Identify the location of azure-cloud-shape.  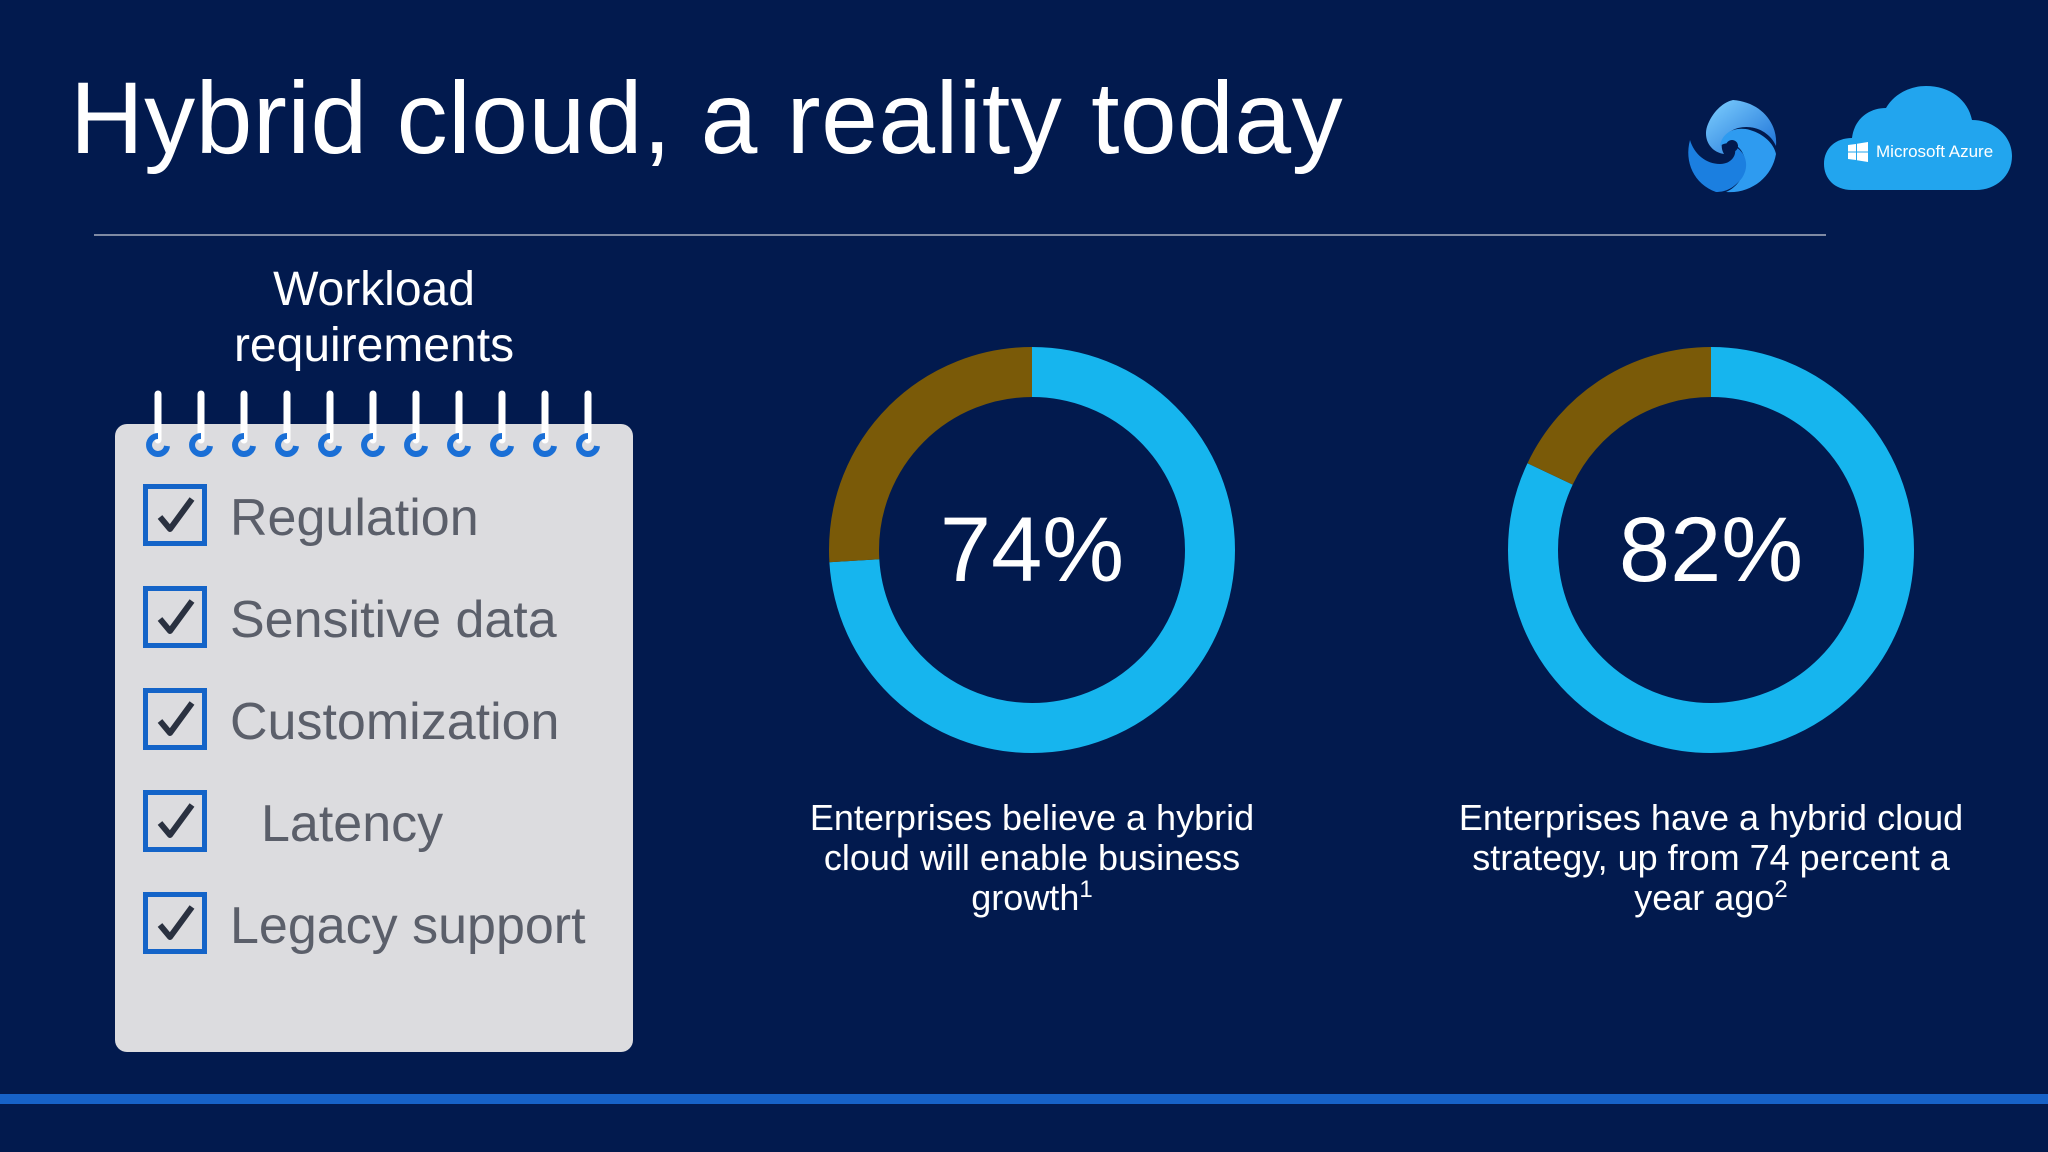
(1918, 138).